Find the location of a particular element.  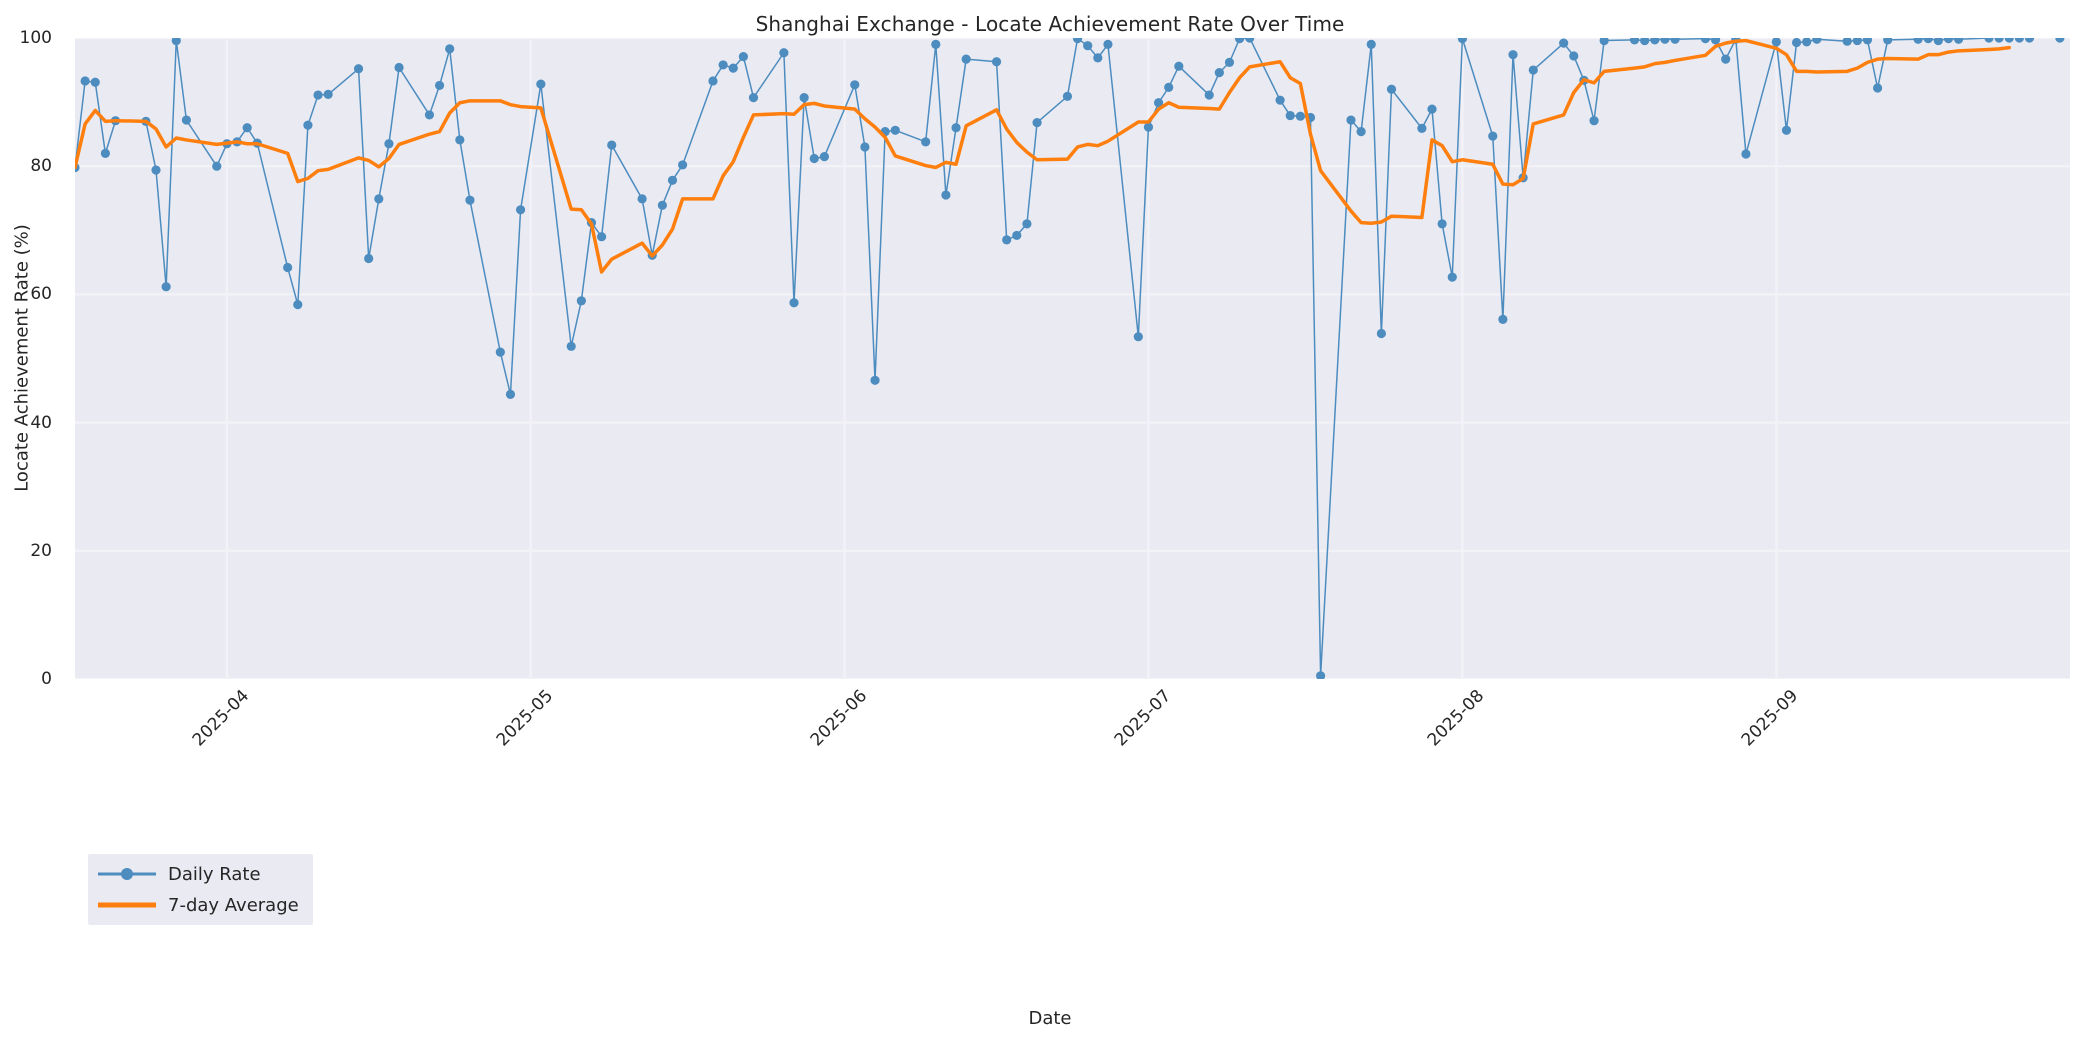

legend-item: Daily Rate is located at coordinates (198, 874).